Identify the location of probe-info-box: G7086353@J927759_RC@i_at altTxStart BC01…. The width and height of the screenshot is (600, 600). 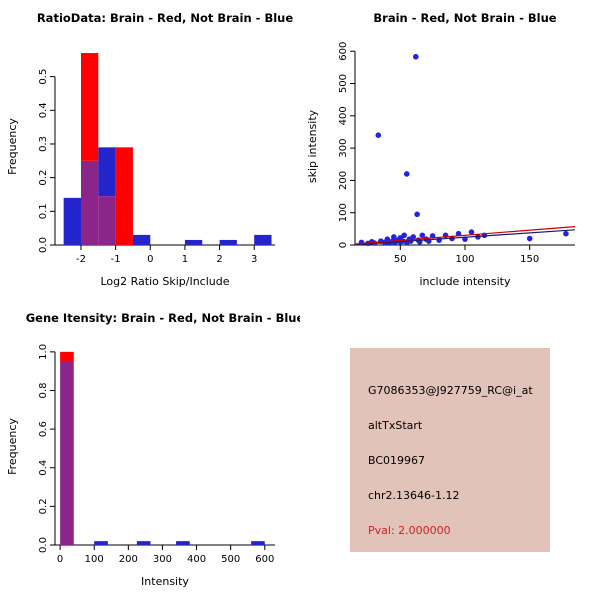
(450, 450).